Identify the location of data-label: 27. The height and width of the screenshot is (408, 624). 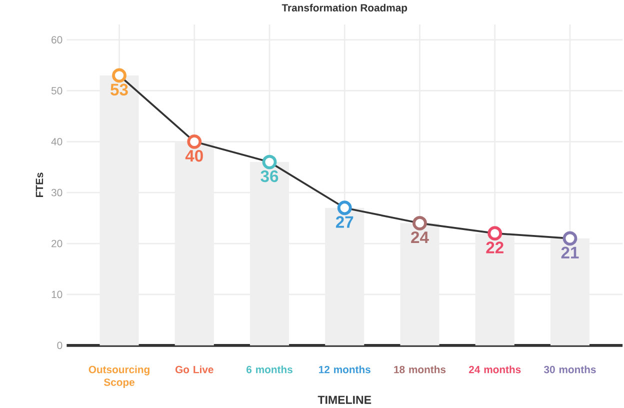
(345, 222).